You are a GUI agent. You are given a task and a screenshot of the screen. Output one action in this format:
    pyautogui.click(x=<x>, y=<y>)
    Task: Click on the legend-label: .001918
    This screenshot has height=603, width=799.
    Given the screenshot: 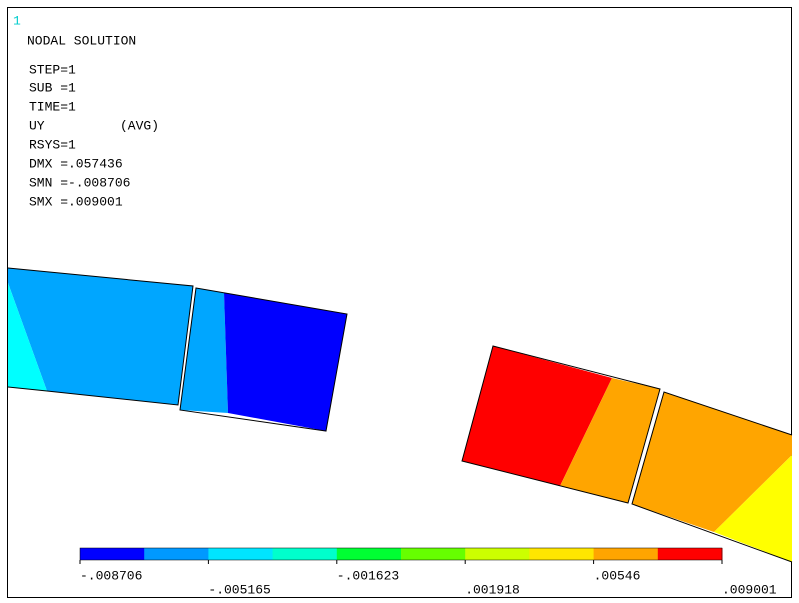 What is the action you would take?
    pyautogui.click(x=492, y=589)
    